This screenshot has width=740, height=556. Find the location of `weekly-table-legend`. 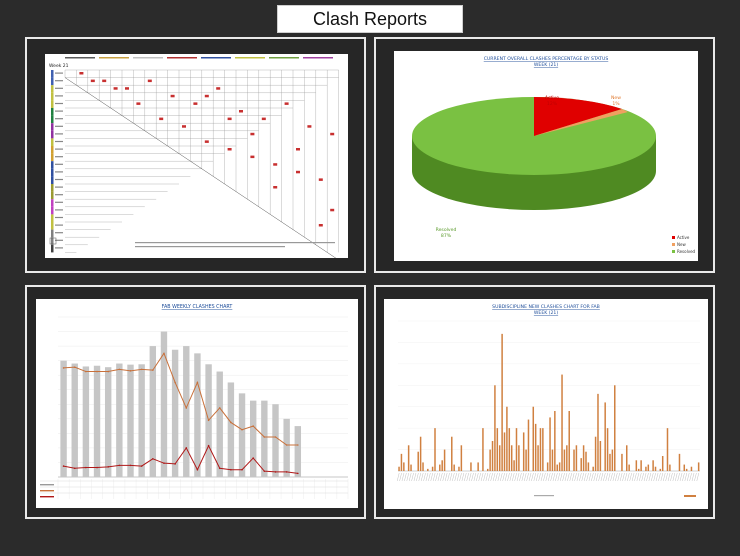

weekly-table-legend is located at coordinates (47, 485).